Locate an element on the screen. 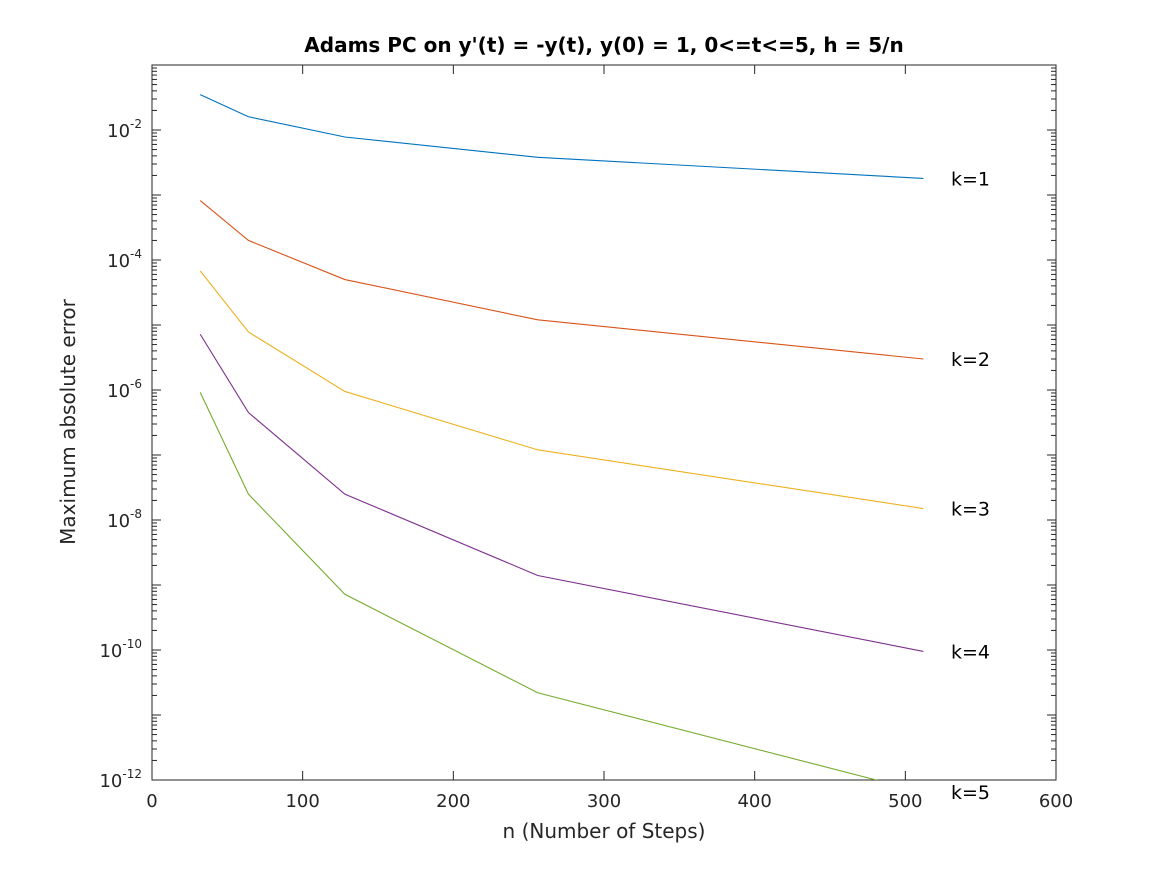 This screenshot has height=875, width=1167. x-axis-label: n (Number of Steps) is located at coordinates (604, 831).